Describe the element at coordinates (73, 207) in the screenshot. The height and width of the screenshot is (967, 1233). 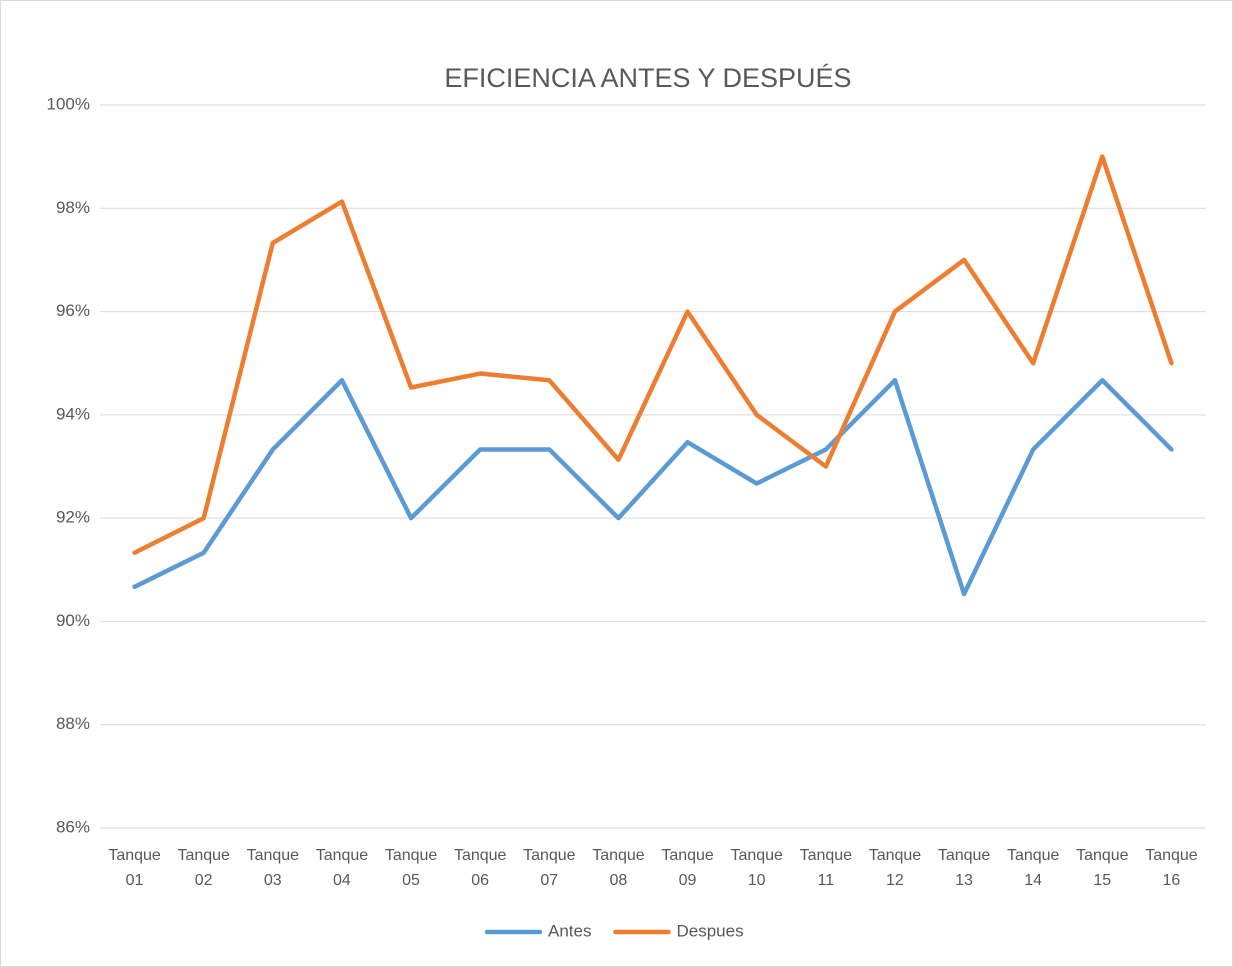
I see `y-tick-label: 98%` at that location.